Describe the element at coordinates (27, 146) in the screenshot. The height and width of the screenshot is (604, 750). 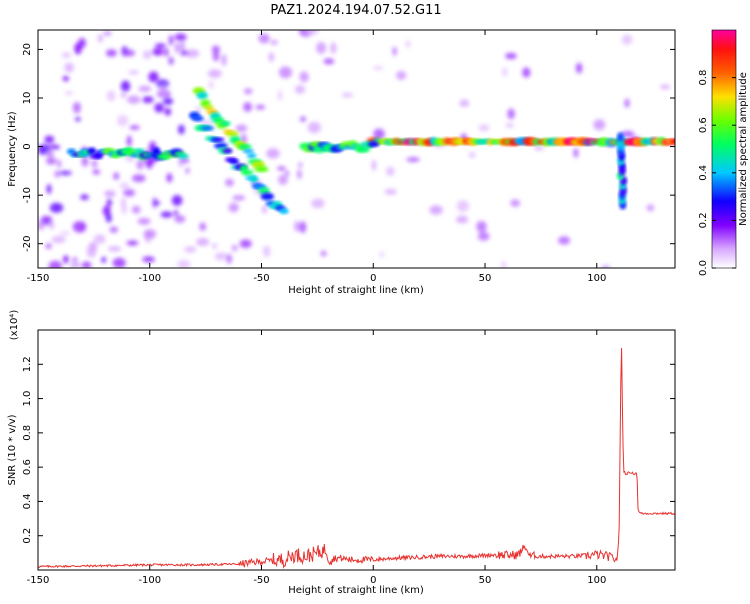
I see `y-tick-label: 0` at that location.